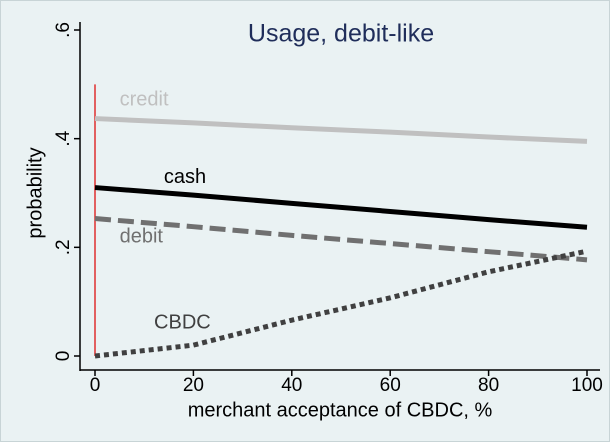 The height and width of the screenshot is (442, 610). What do you see at coordinates (488, 385) in the screenshot?
I see `x-tick-label: 80` at bounding box center [488, 385].